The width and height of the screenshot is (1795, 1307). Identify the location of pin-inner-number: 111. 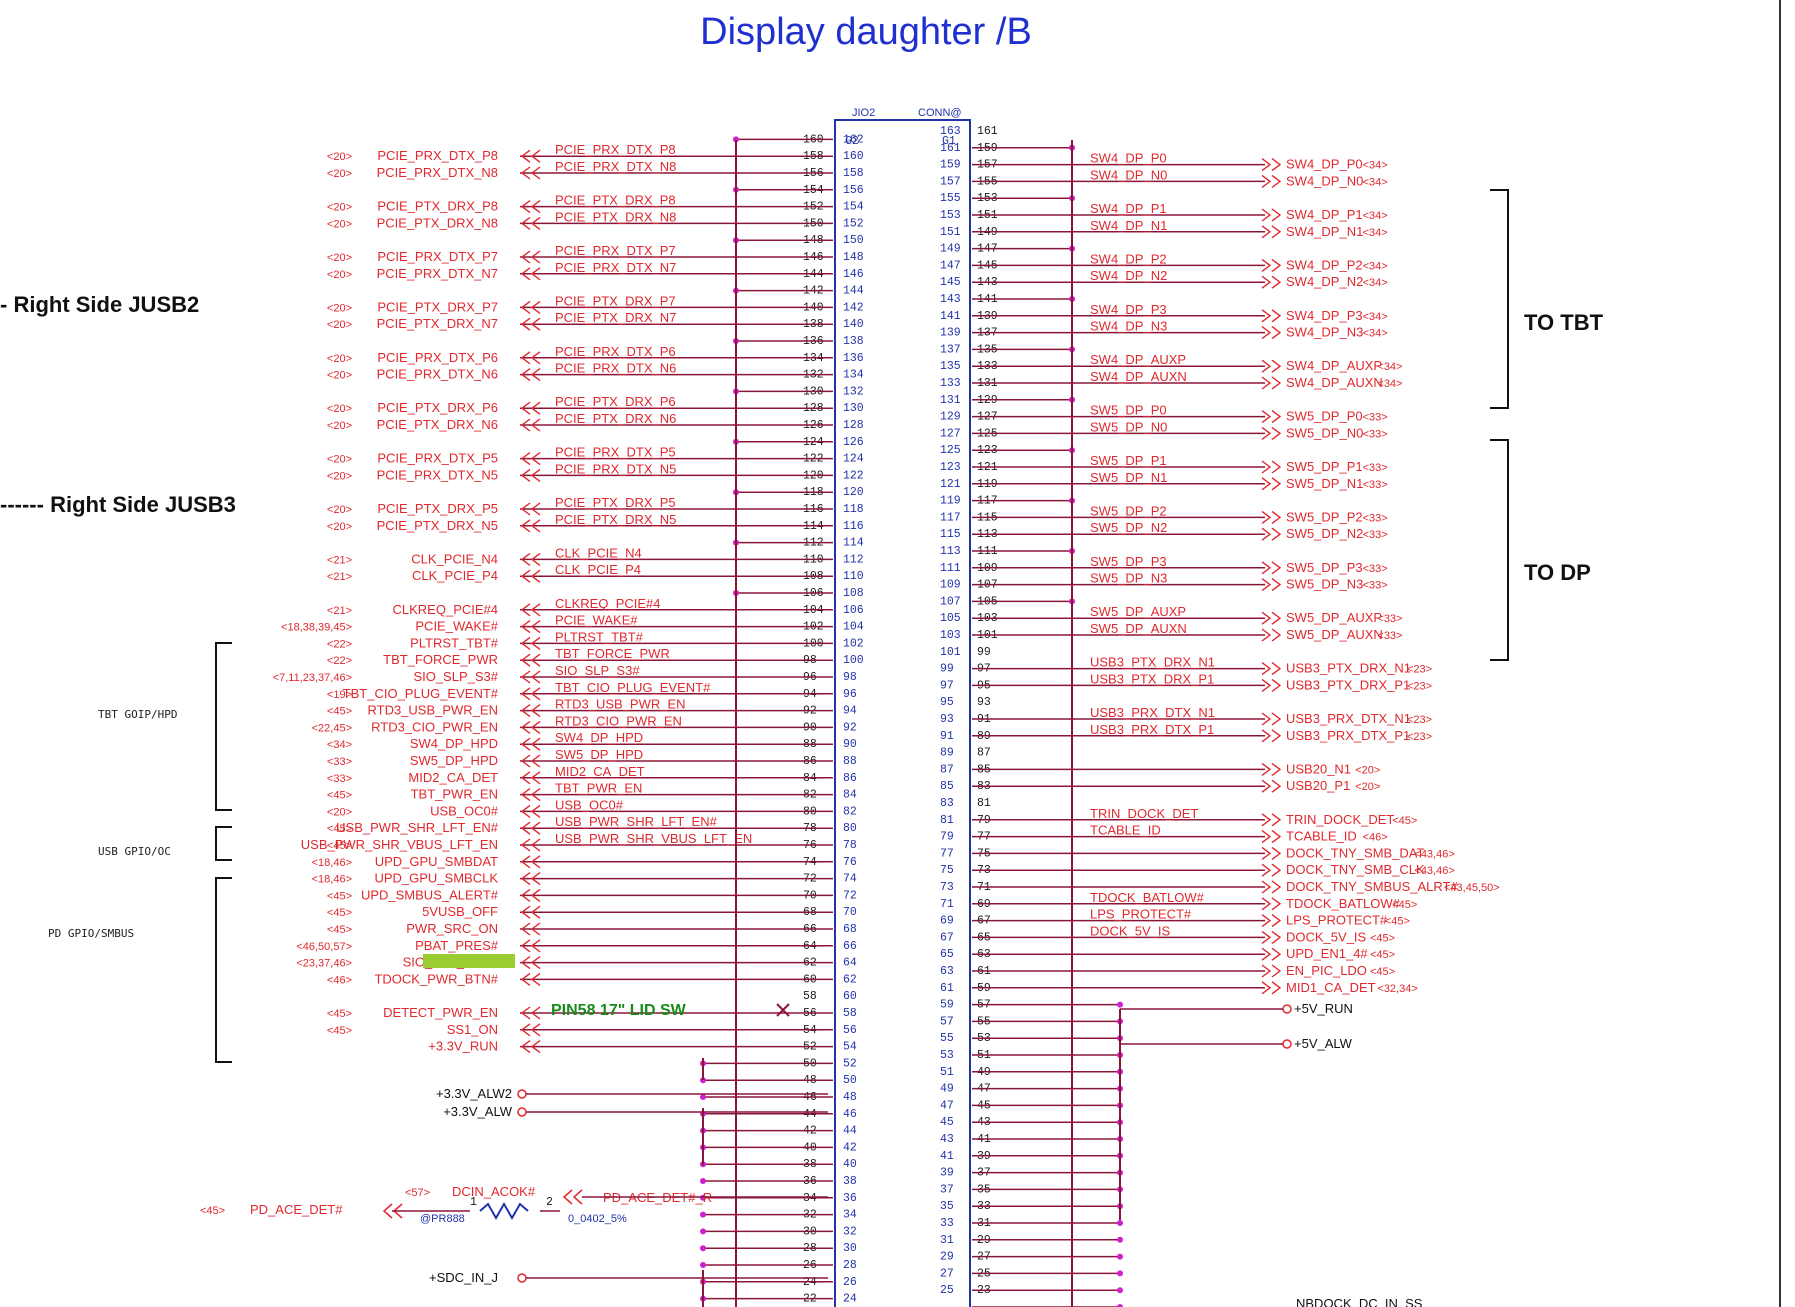
(950, 568).